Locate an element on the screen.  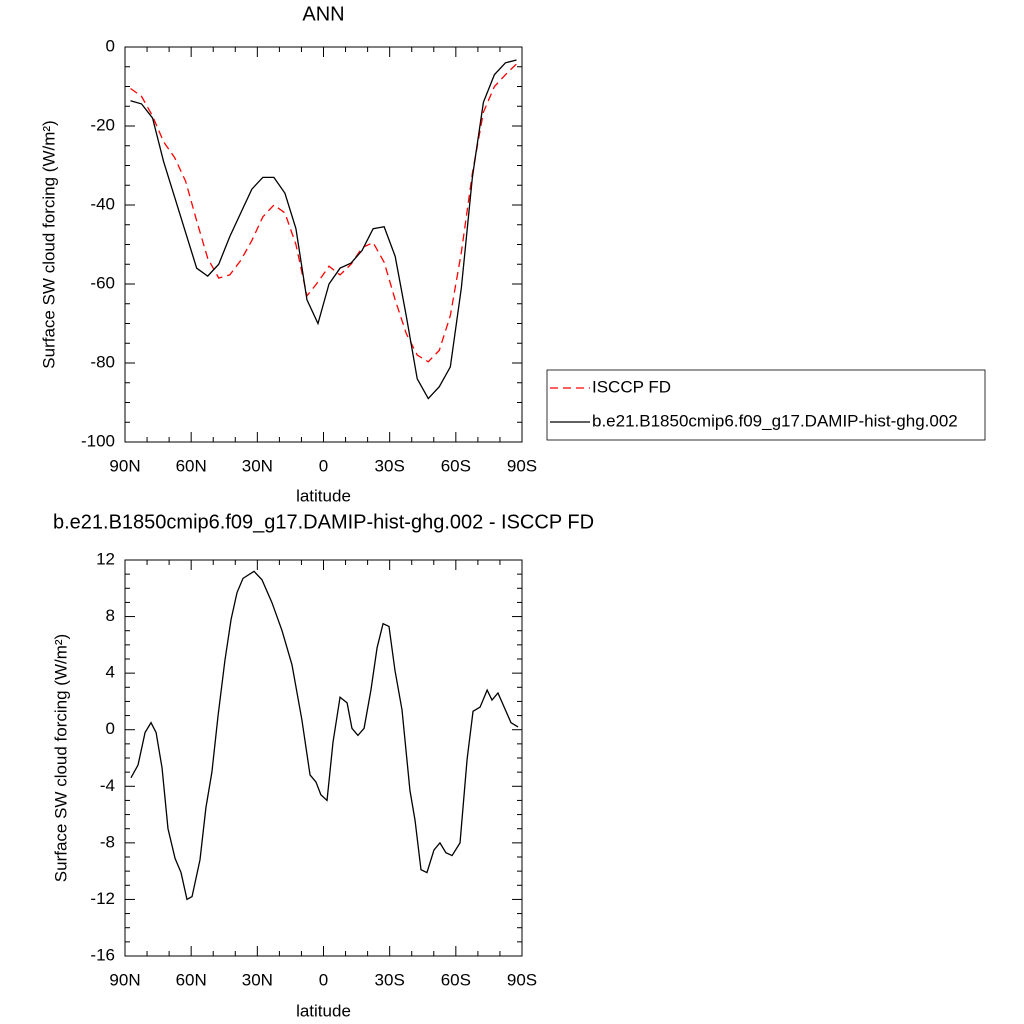
y-tick-label: -8 is located at coordinates (107, 841).